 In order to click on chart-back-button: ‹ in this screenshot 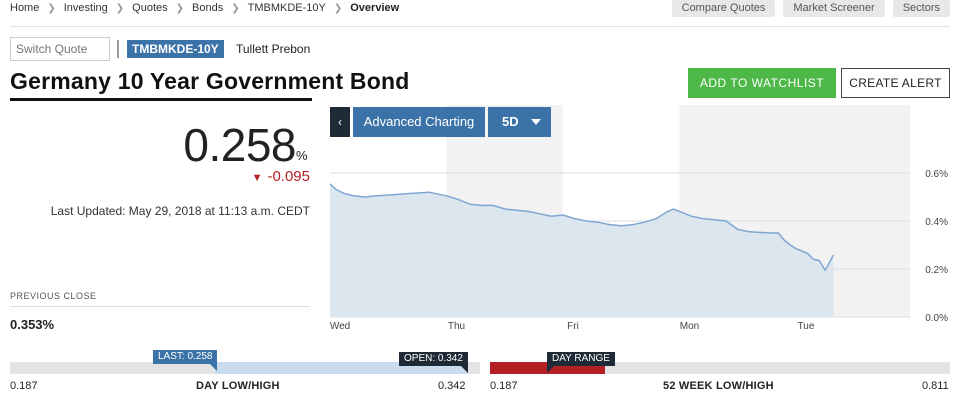, I will do `click(340, 122)`.